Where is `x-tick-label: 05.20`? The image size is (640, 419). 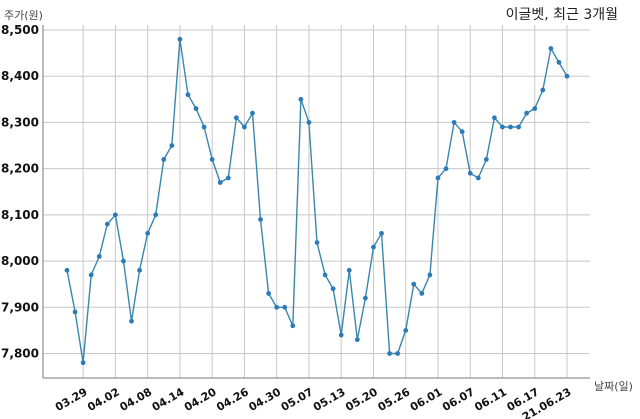
x-tick-label: 05.20 is located at coordinates (361, 399).